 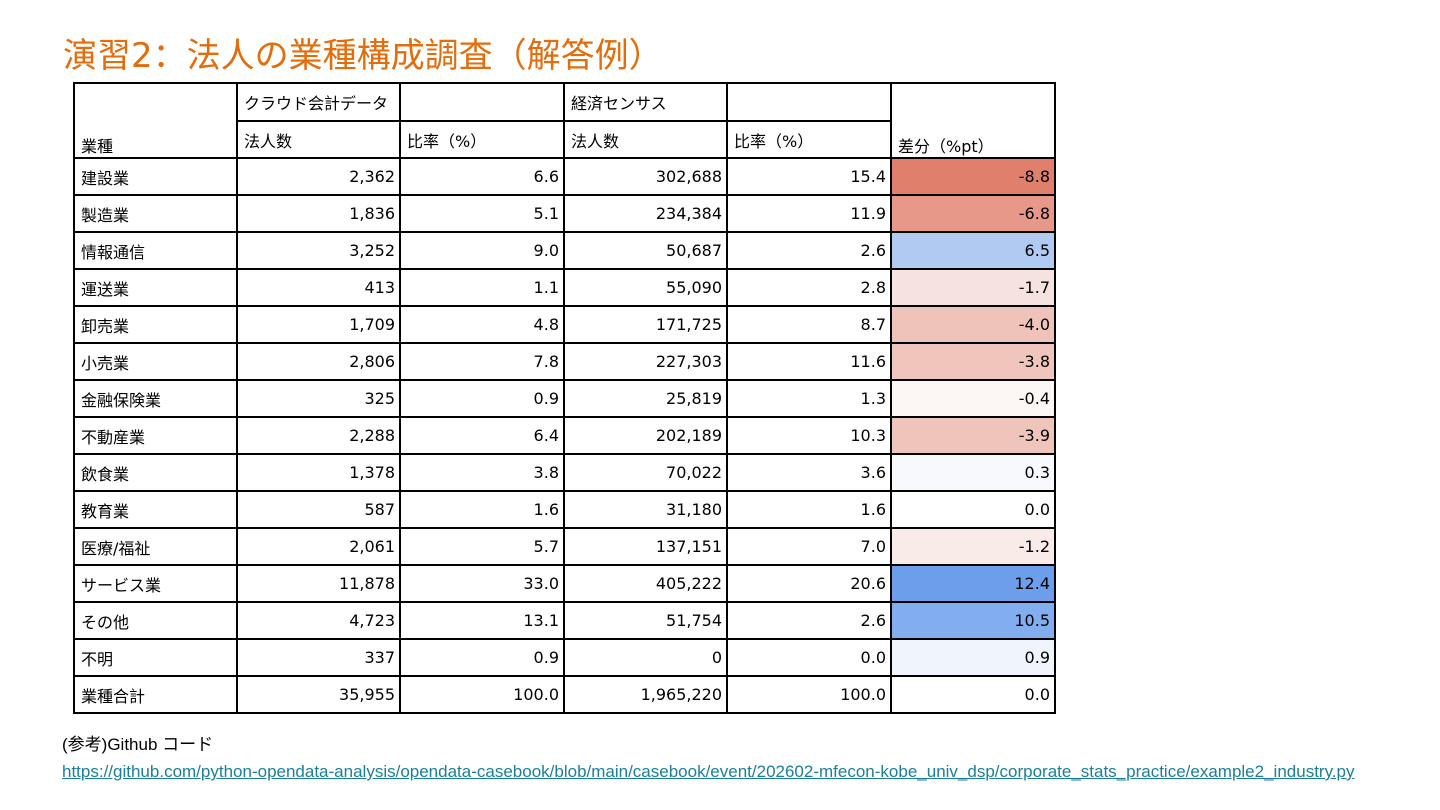 I want to click on table-row: 運送業 413 1.1 55,090 2.8 -1.7, so click(x=564, y=287).